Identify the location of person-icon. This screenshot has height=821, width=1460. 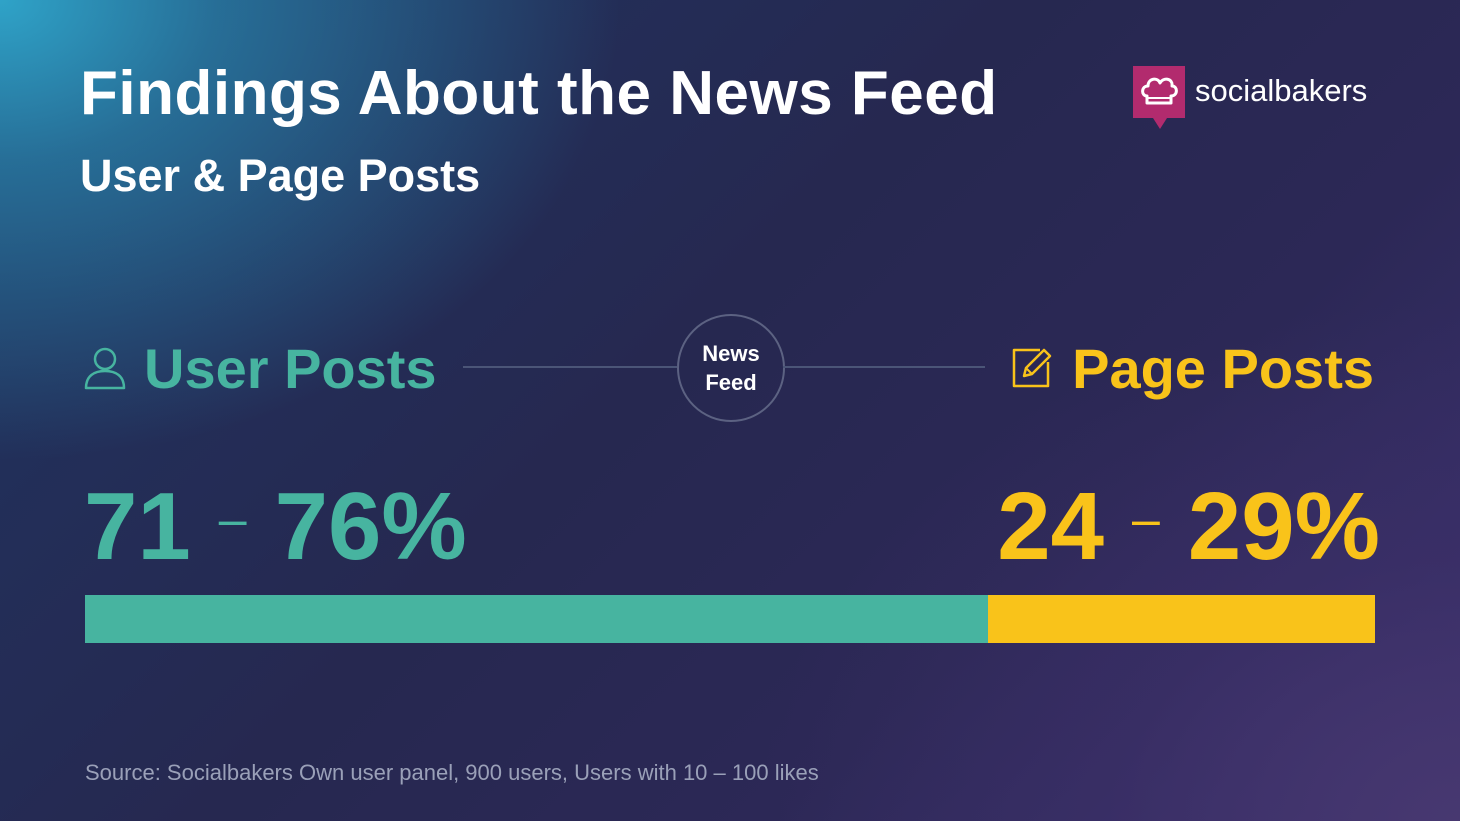
(105, 368).